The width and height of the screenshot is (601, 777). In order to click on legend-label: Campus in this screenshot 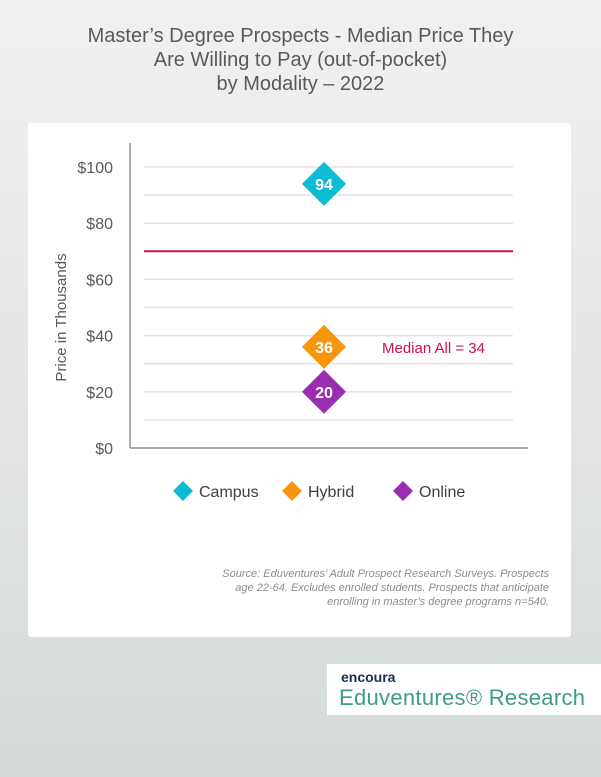, I will do `click(229, 492)`.